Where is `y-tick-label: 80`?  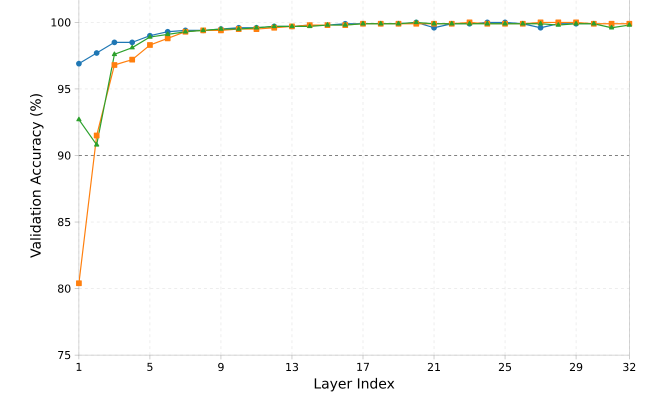
y-tick-label: 80 is located at coordinates (64, 288).